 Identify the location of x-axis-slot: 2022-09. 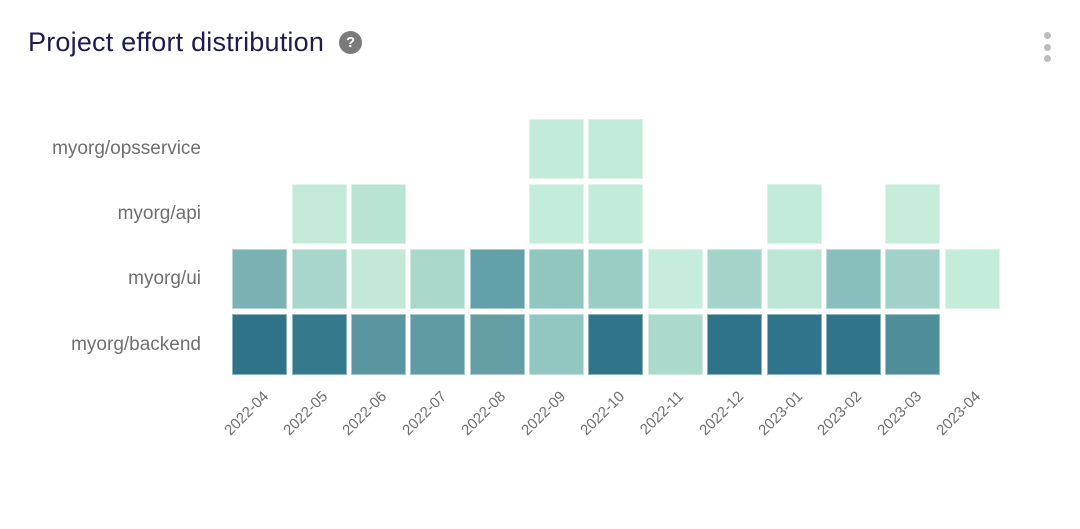
(552, 424).